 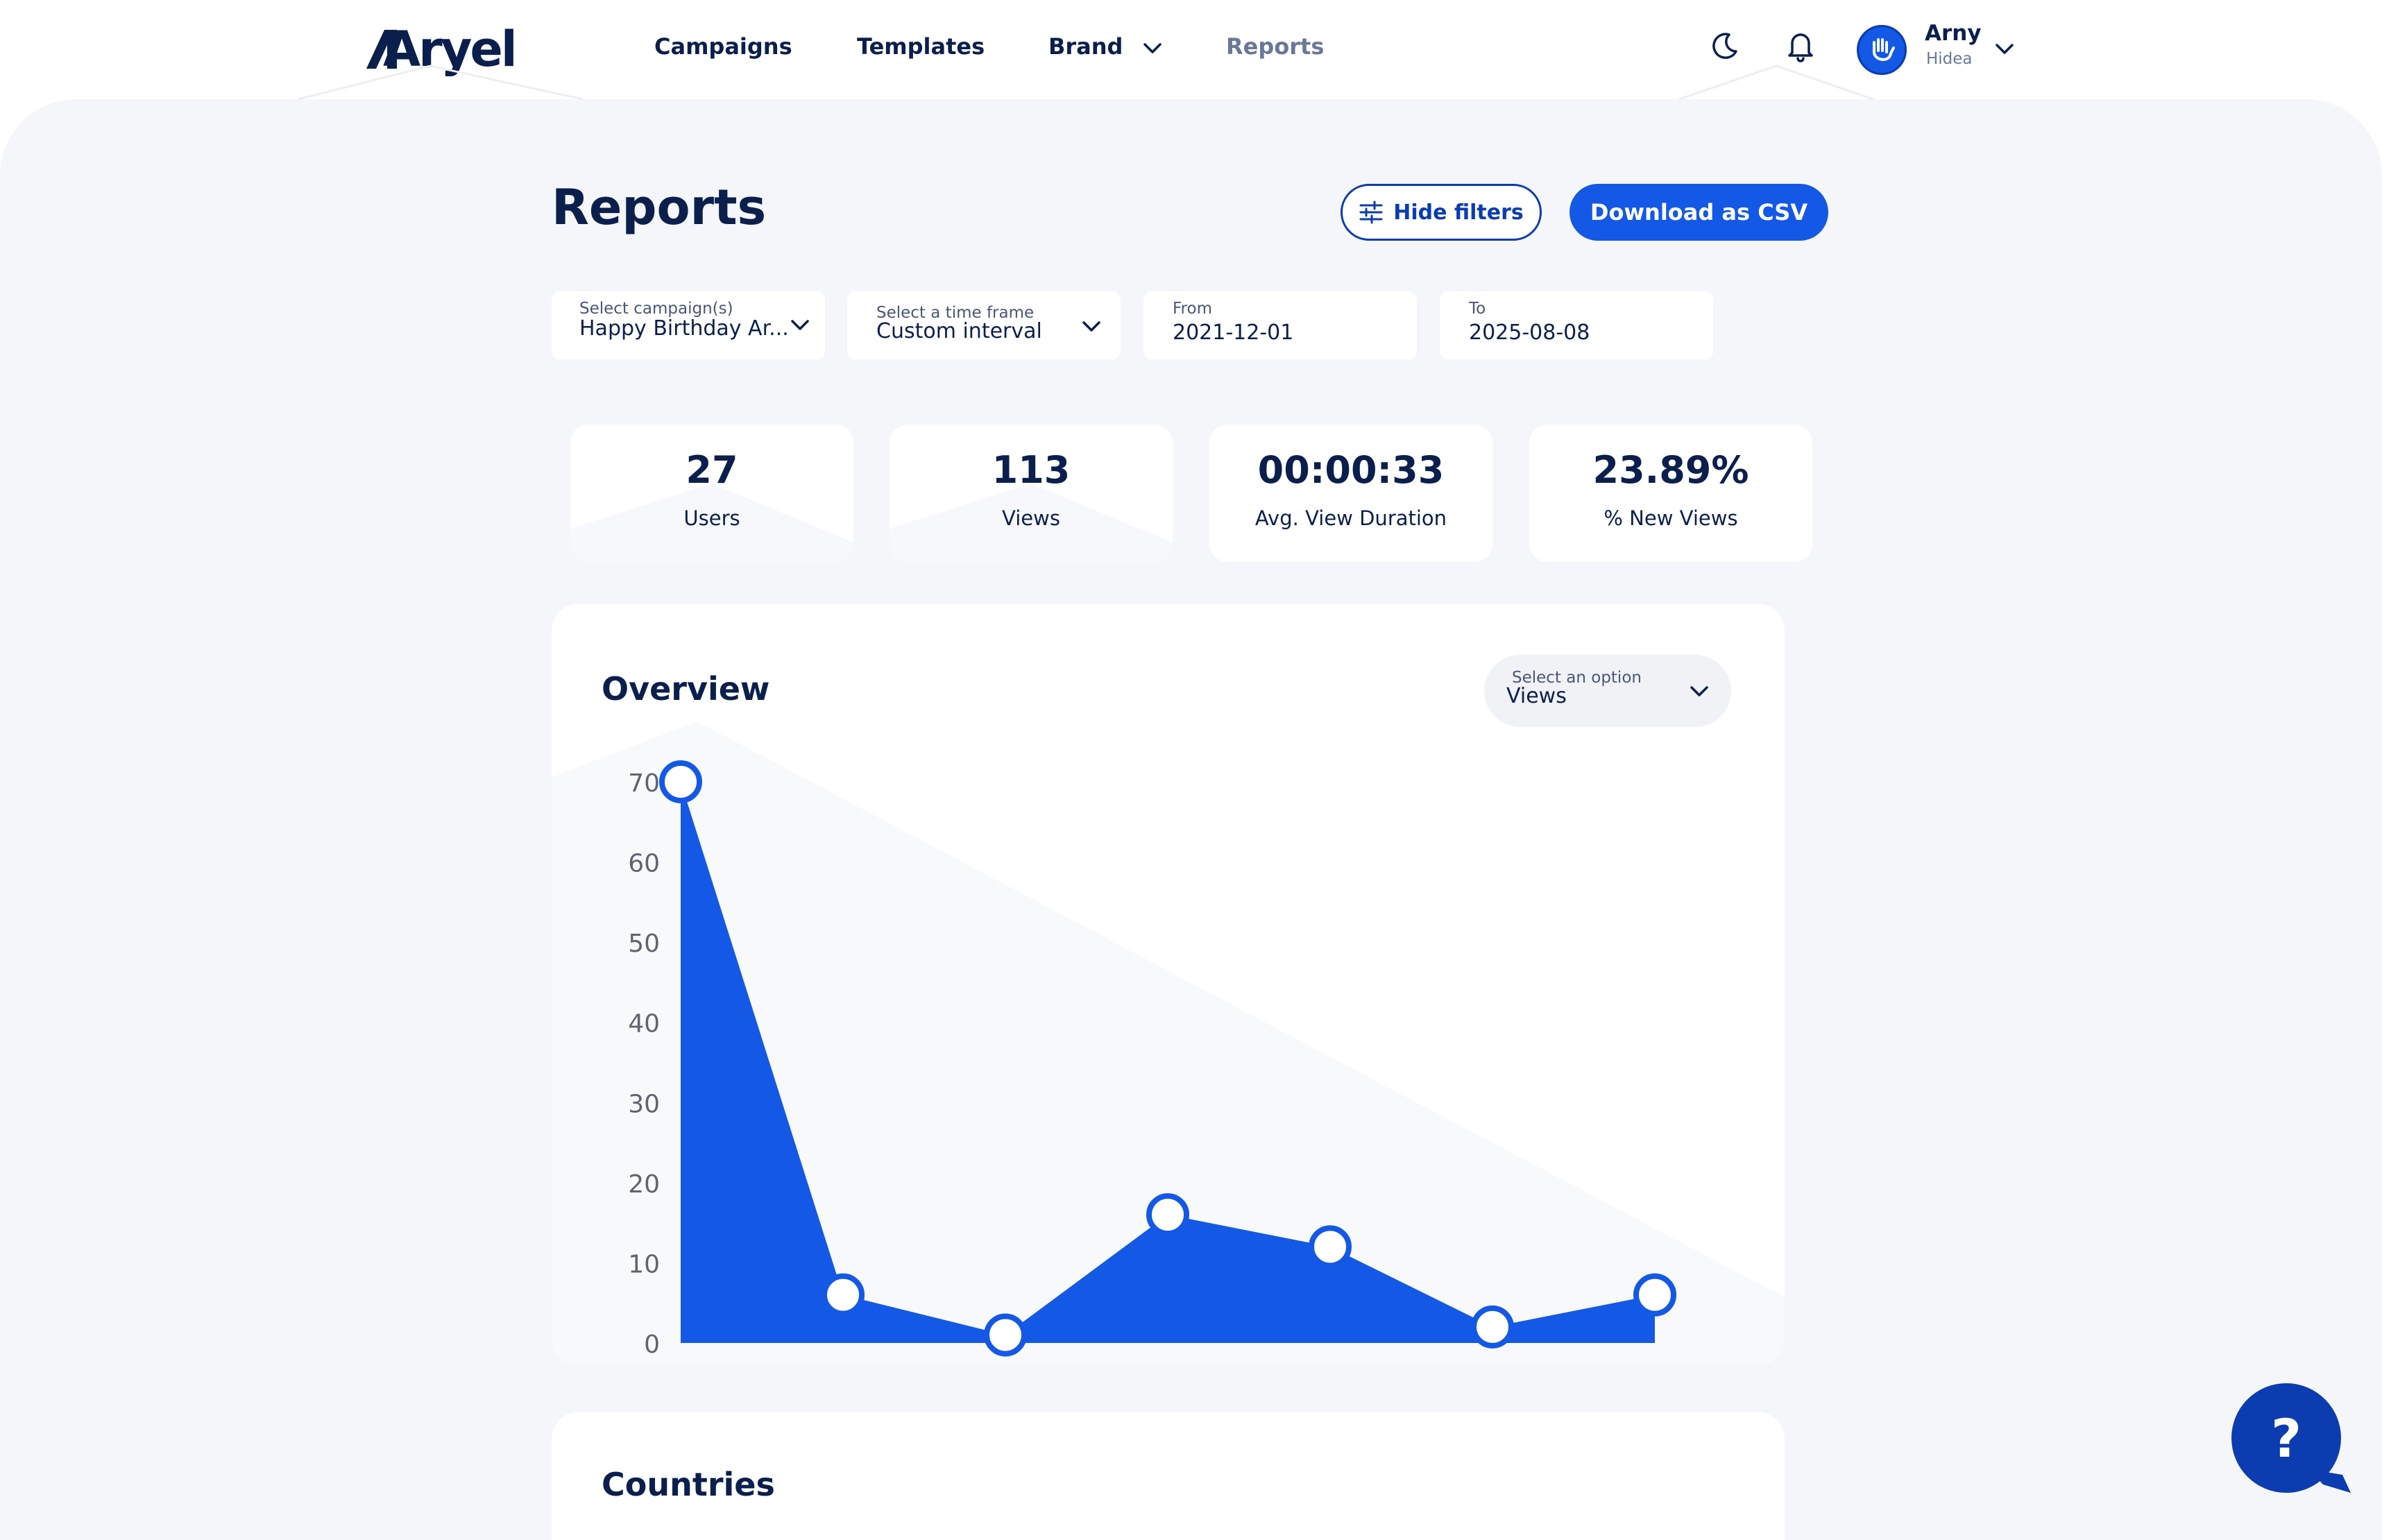 I want to click on user-organization: Hidea, so click(x=1950, y=59).